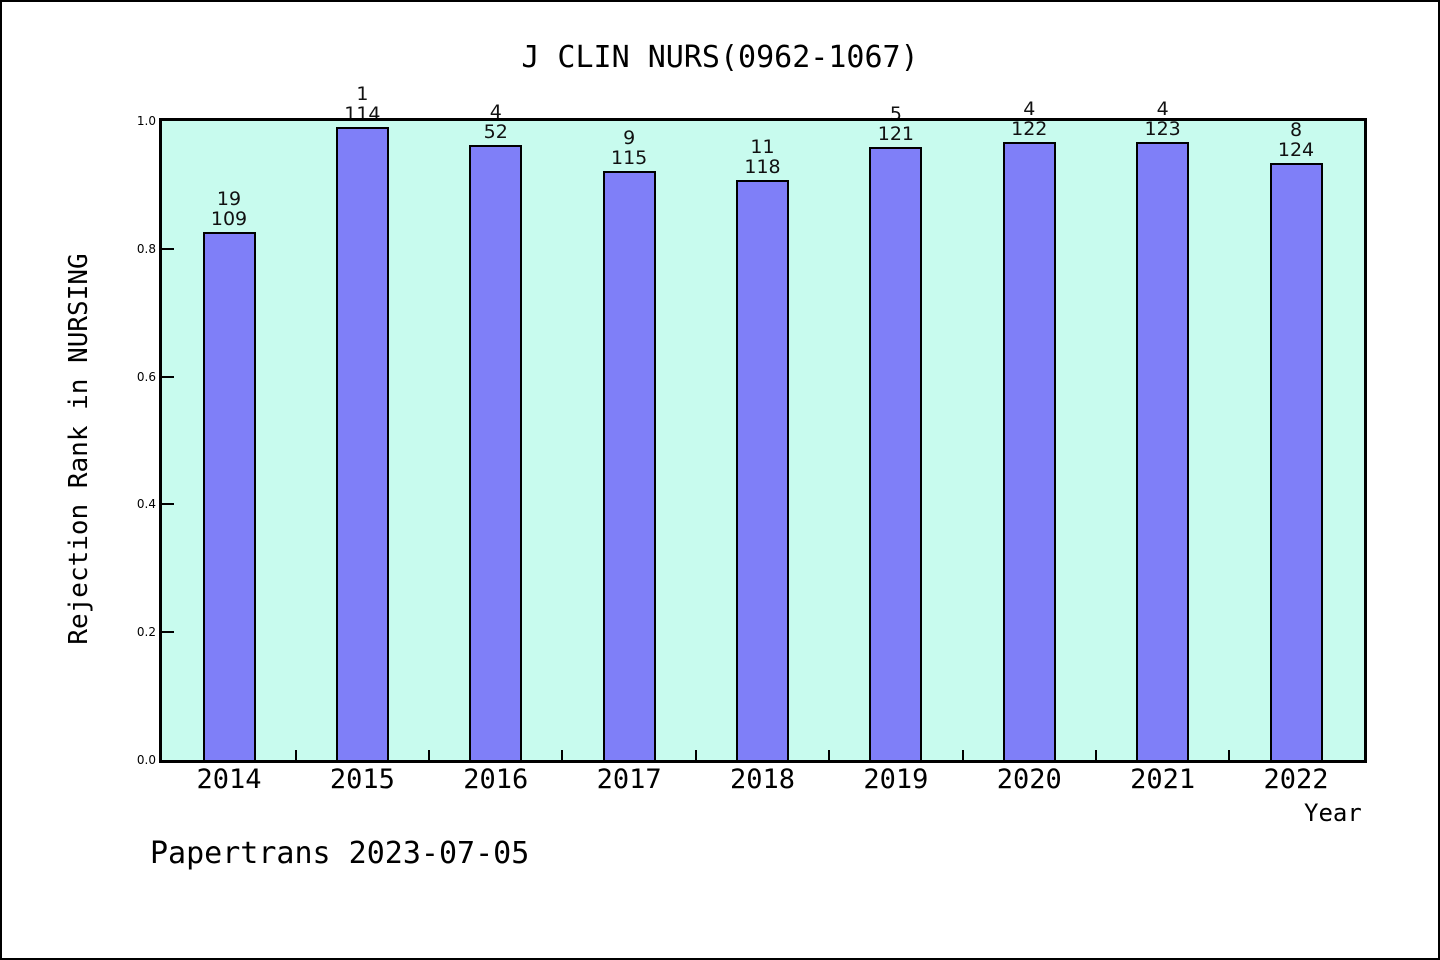  I want to click on bar-value-label: 4 122, so click(1029, 119).